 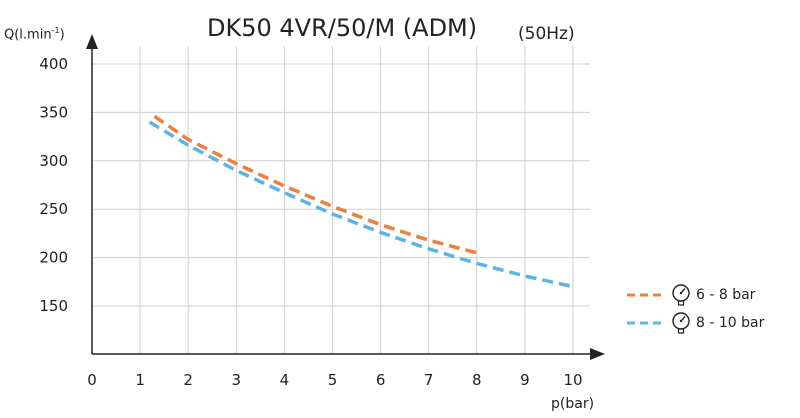 What do you see at coordinates (315, 184) in the screenshot?
I see `series-line-6-8-bar` at bounding box center [315, 184].